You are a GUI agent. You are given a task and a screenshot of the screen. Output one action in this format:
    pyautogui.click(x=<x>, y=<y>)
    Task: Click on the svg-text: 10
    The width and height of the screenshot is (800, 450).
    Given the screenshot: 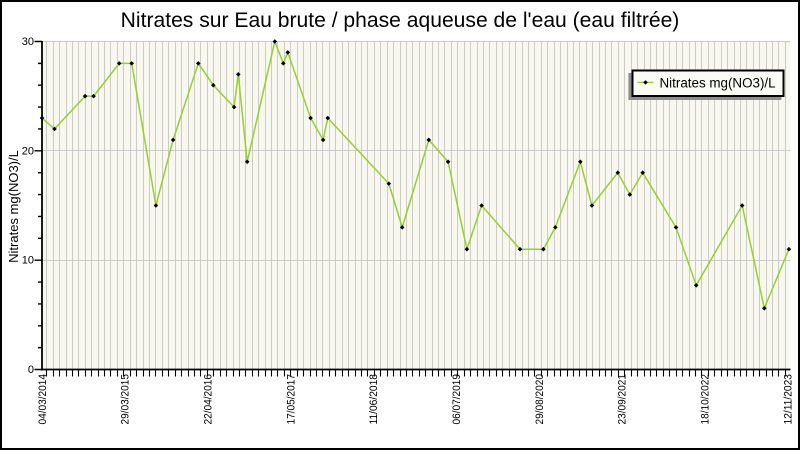 What is the action you would take?
    pyautogui.click(x=28, y=261)
    